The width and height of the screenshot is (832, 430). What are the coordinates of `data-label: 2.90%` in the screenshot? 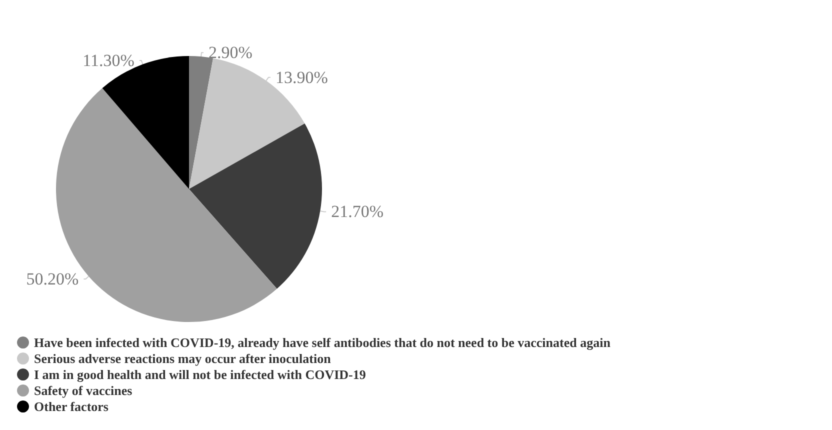 It's located at (230, 52).